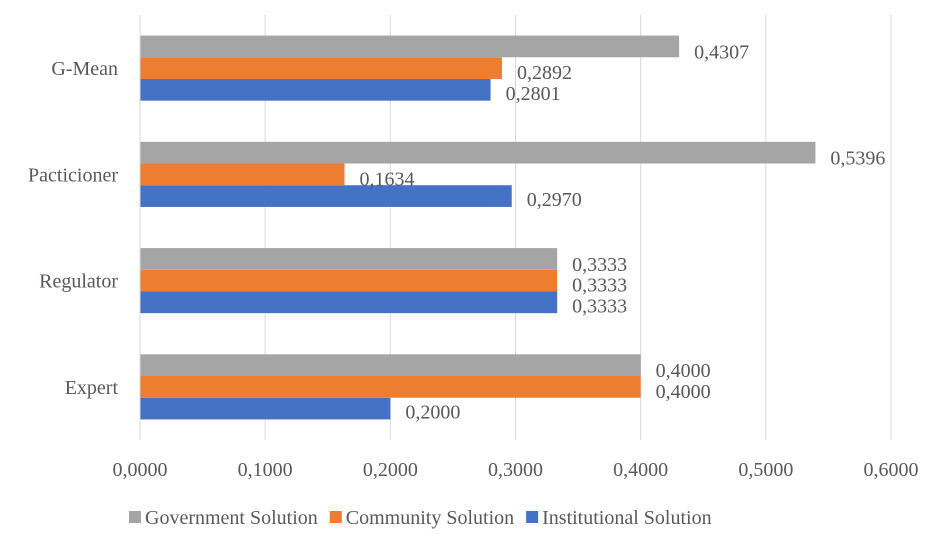 The image size is (925, 534). I want to click on x-tick-label: 0,3000, so click(515, 470).